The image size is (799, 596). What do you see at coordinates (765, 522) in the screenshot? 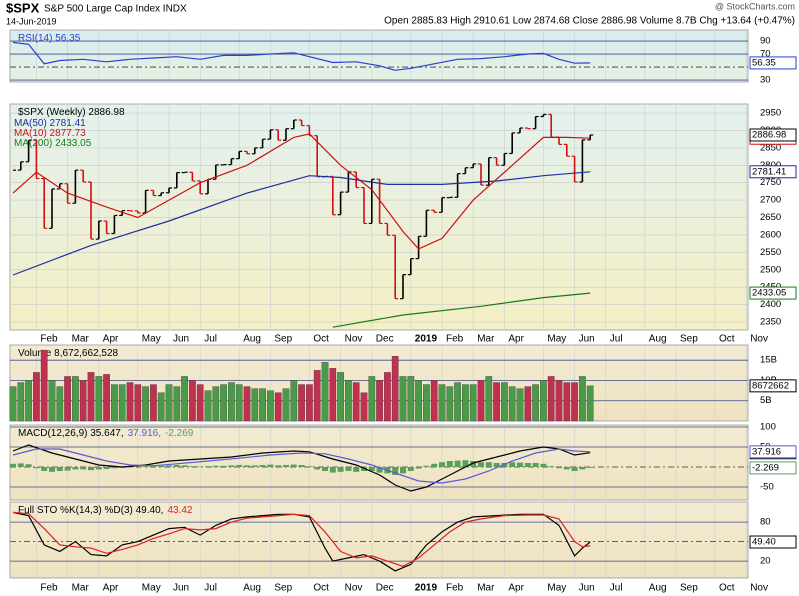
I see `y-tick-label: 80` at bounding box center [765, 522].